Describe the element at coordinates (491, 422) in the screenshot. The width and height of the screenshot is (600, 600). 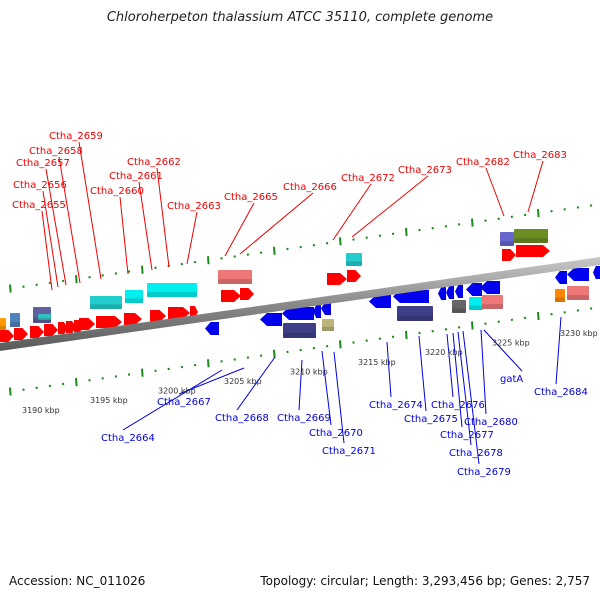
I see `gene-label: Ctha_2680` at that location.